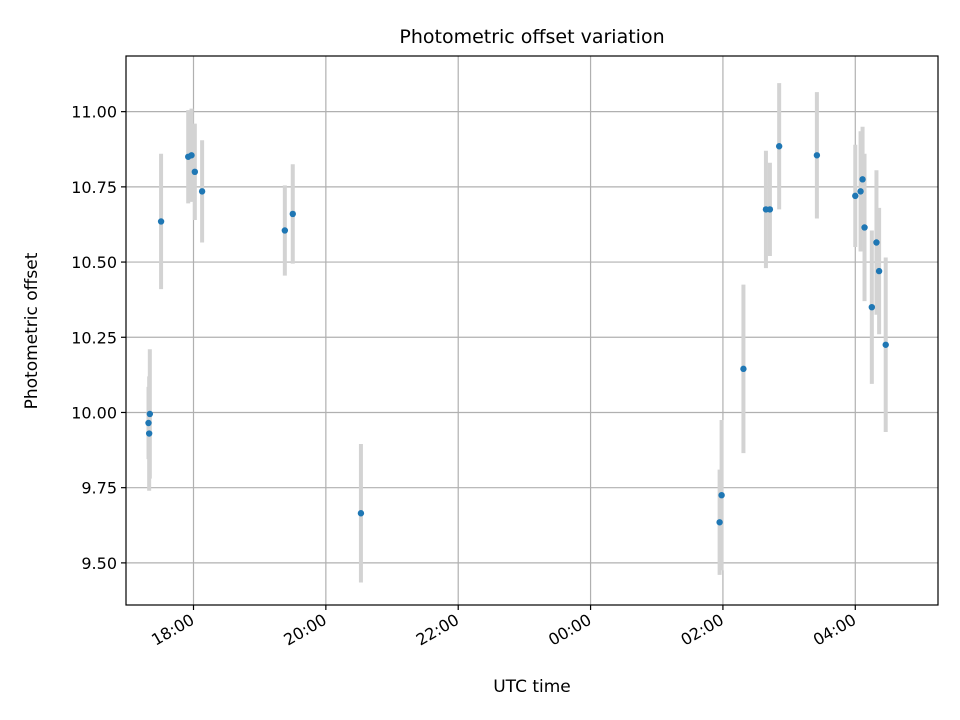 The image size is (960, 720). What do you see at coordinates (32, 330) in the screenshot?
I see `y-axis-label: Photometric offset` at bounding box center [32, 330].